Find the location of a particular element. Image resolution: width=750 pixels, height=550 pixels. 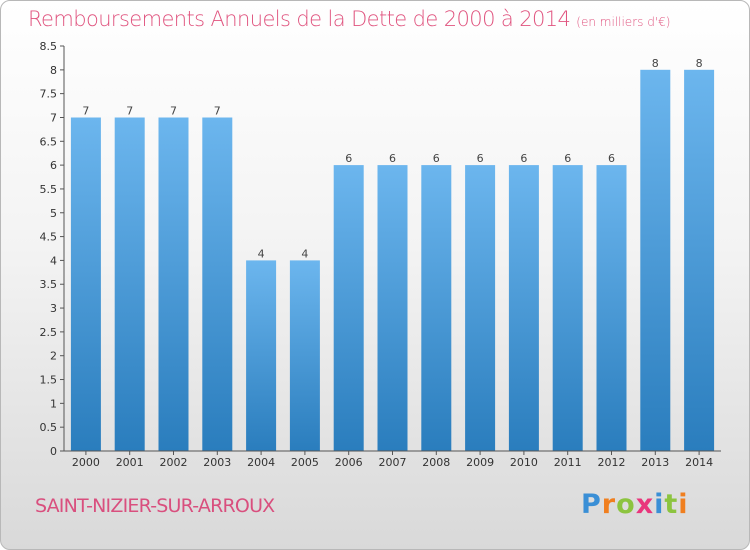

y-tick-label-7: 7 is located at coordinates (53, 118).